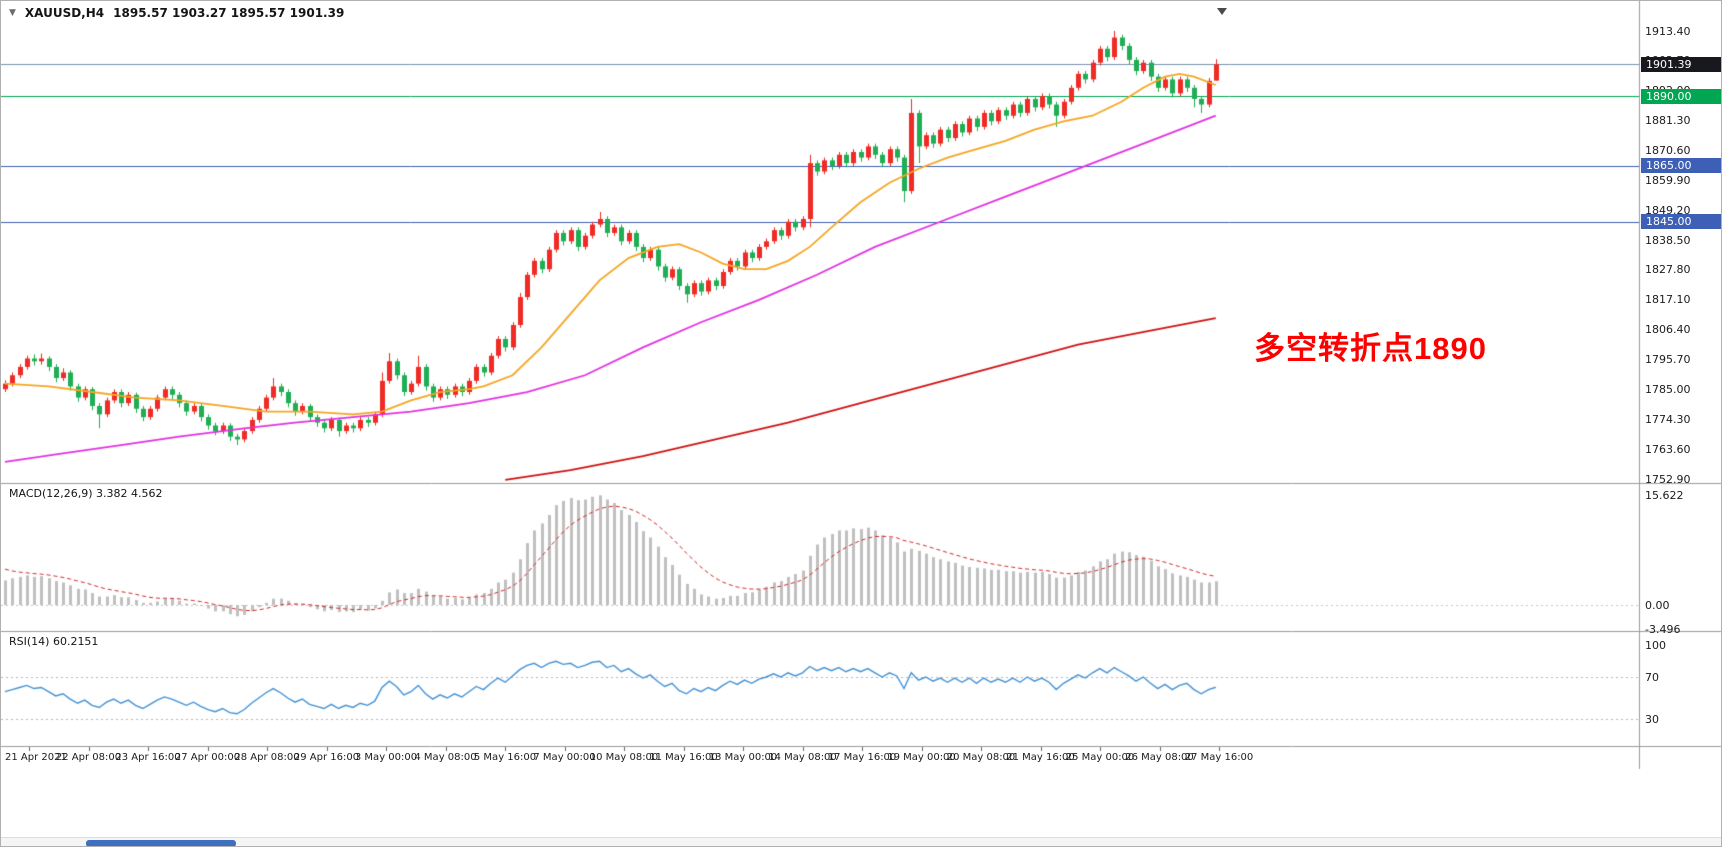  What do you see at coordinates (861, 841) in the screenshot?
I see `horizontal-scrollbar` at bounding box center [861, 841].